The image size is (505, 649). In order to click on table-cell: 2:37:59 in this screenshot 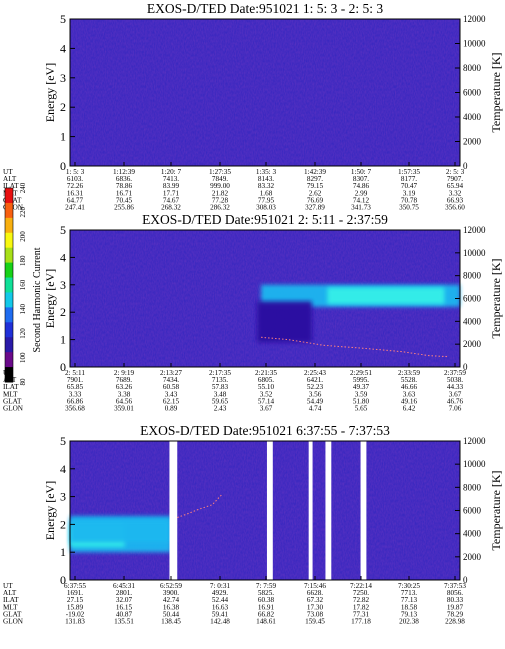, I will do `click(455, 373)`.